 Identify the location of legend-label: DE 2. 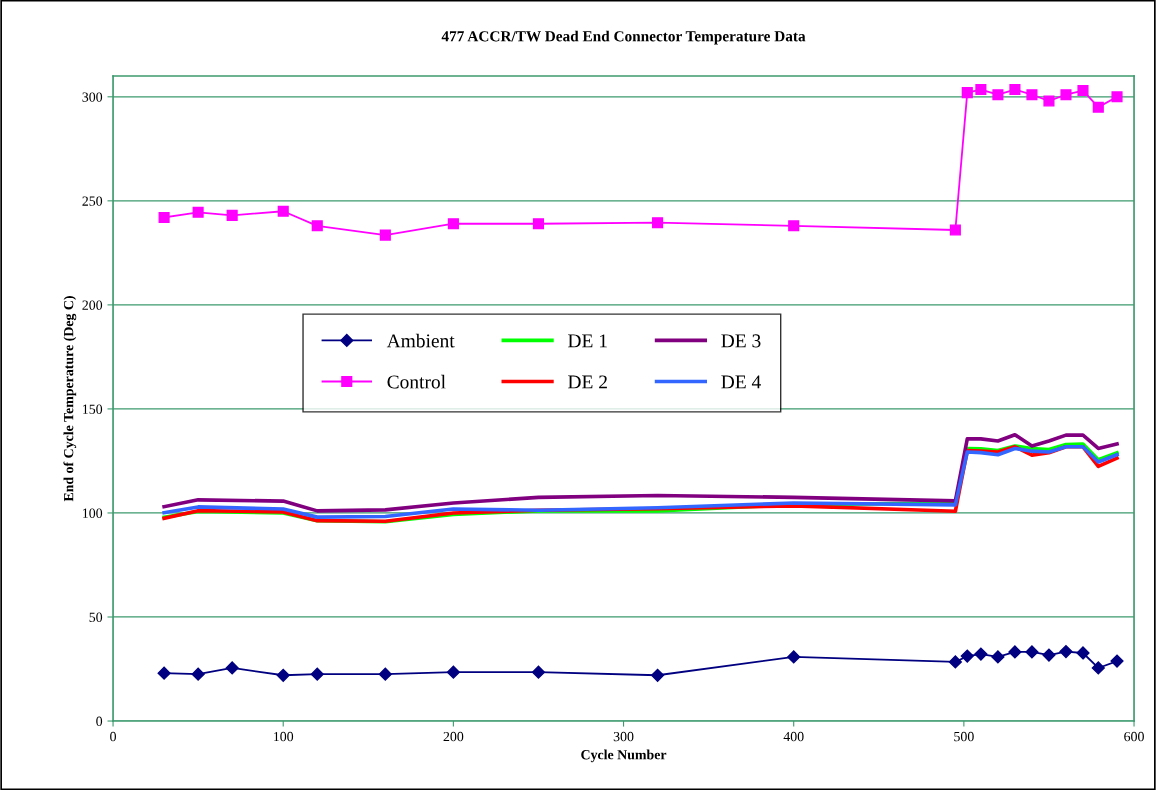
(587, 382).